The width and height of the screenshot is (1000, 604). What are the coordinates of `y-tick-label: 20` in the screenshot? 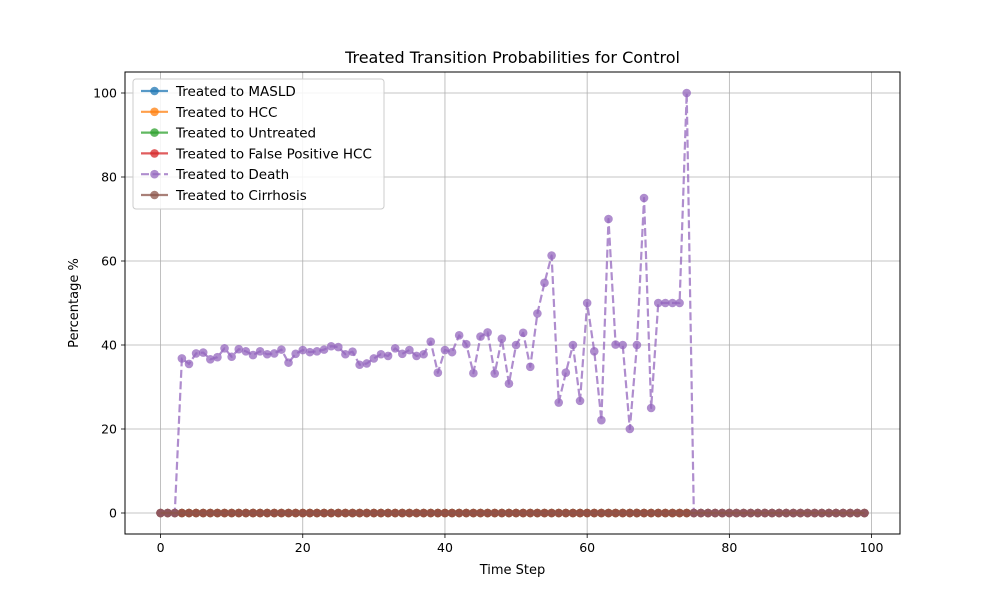 It's located at (109, 429).